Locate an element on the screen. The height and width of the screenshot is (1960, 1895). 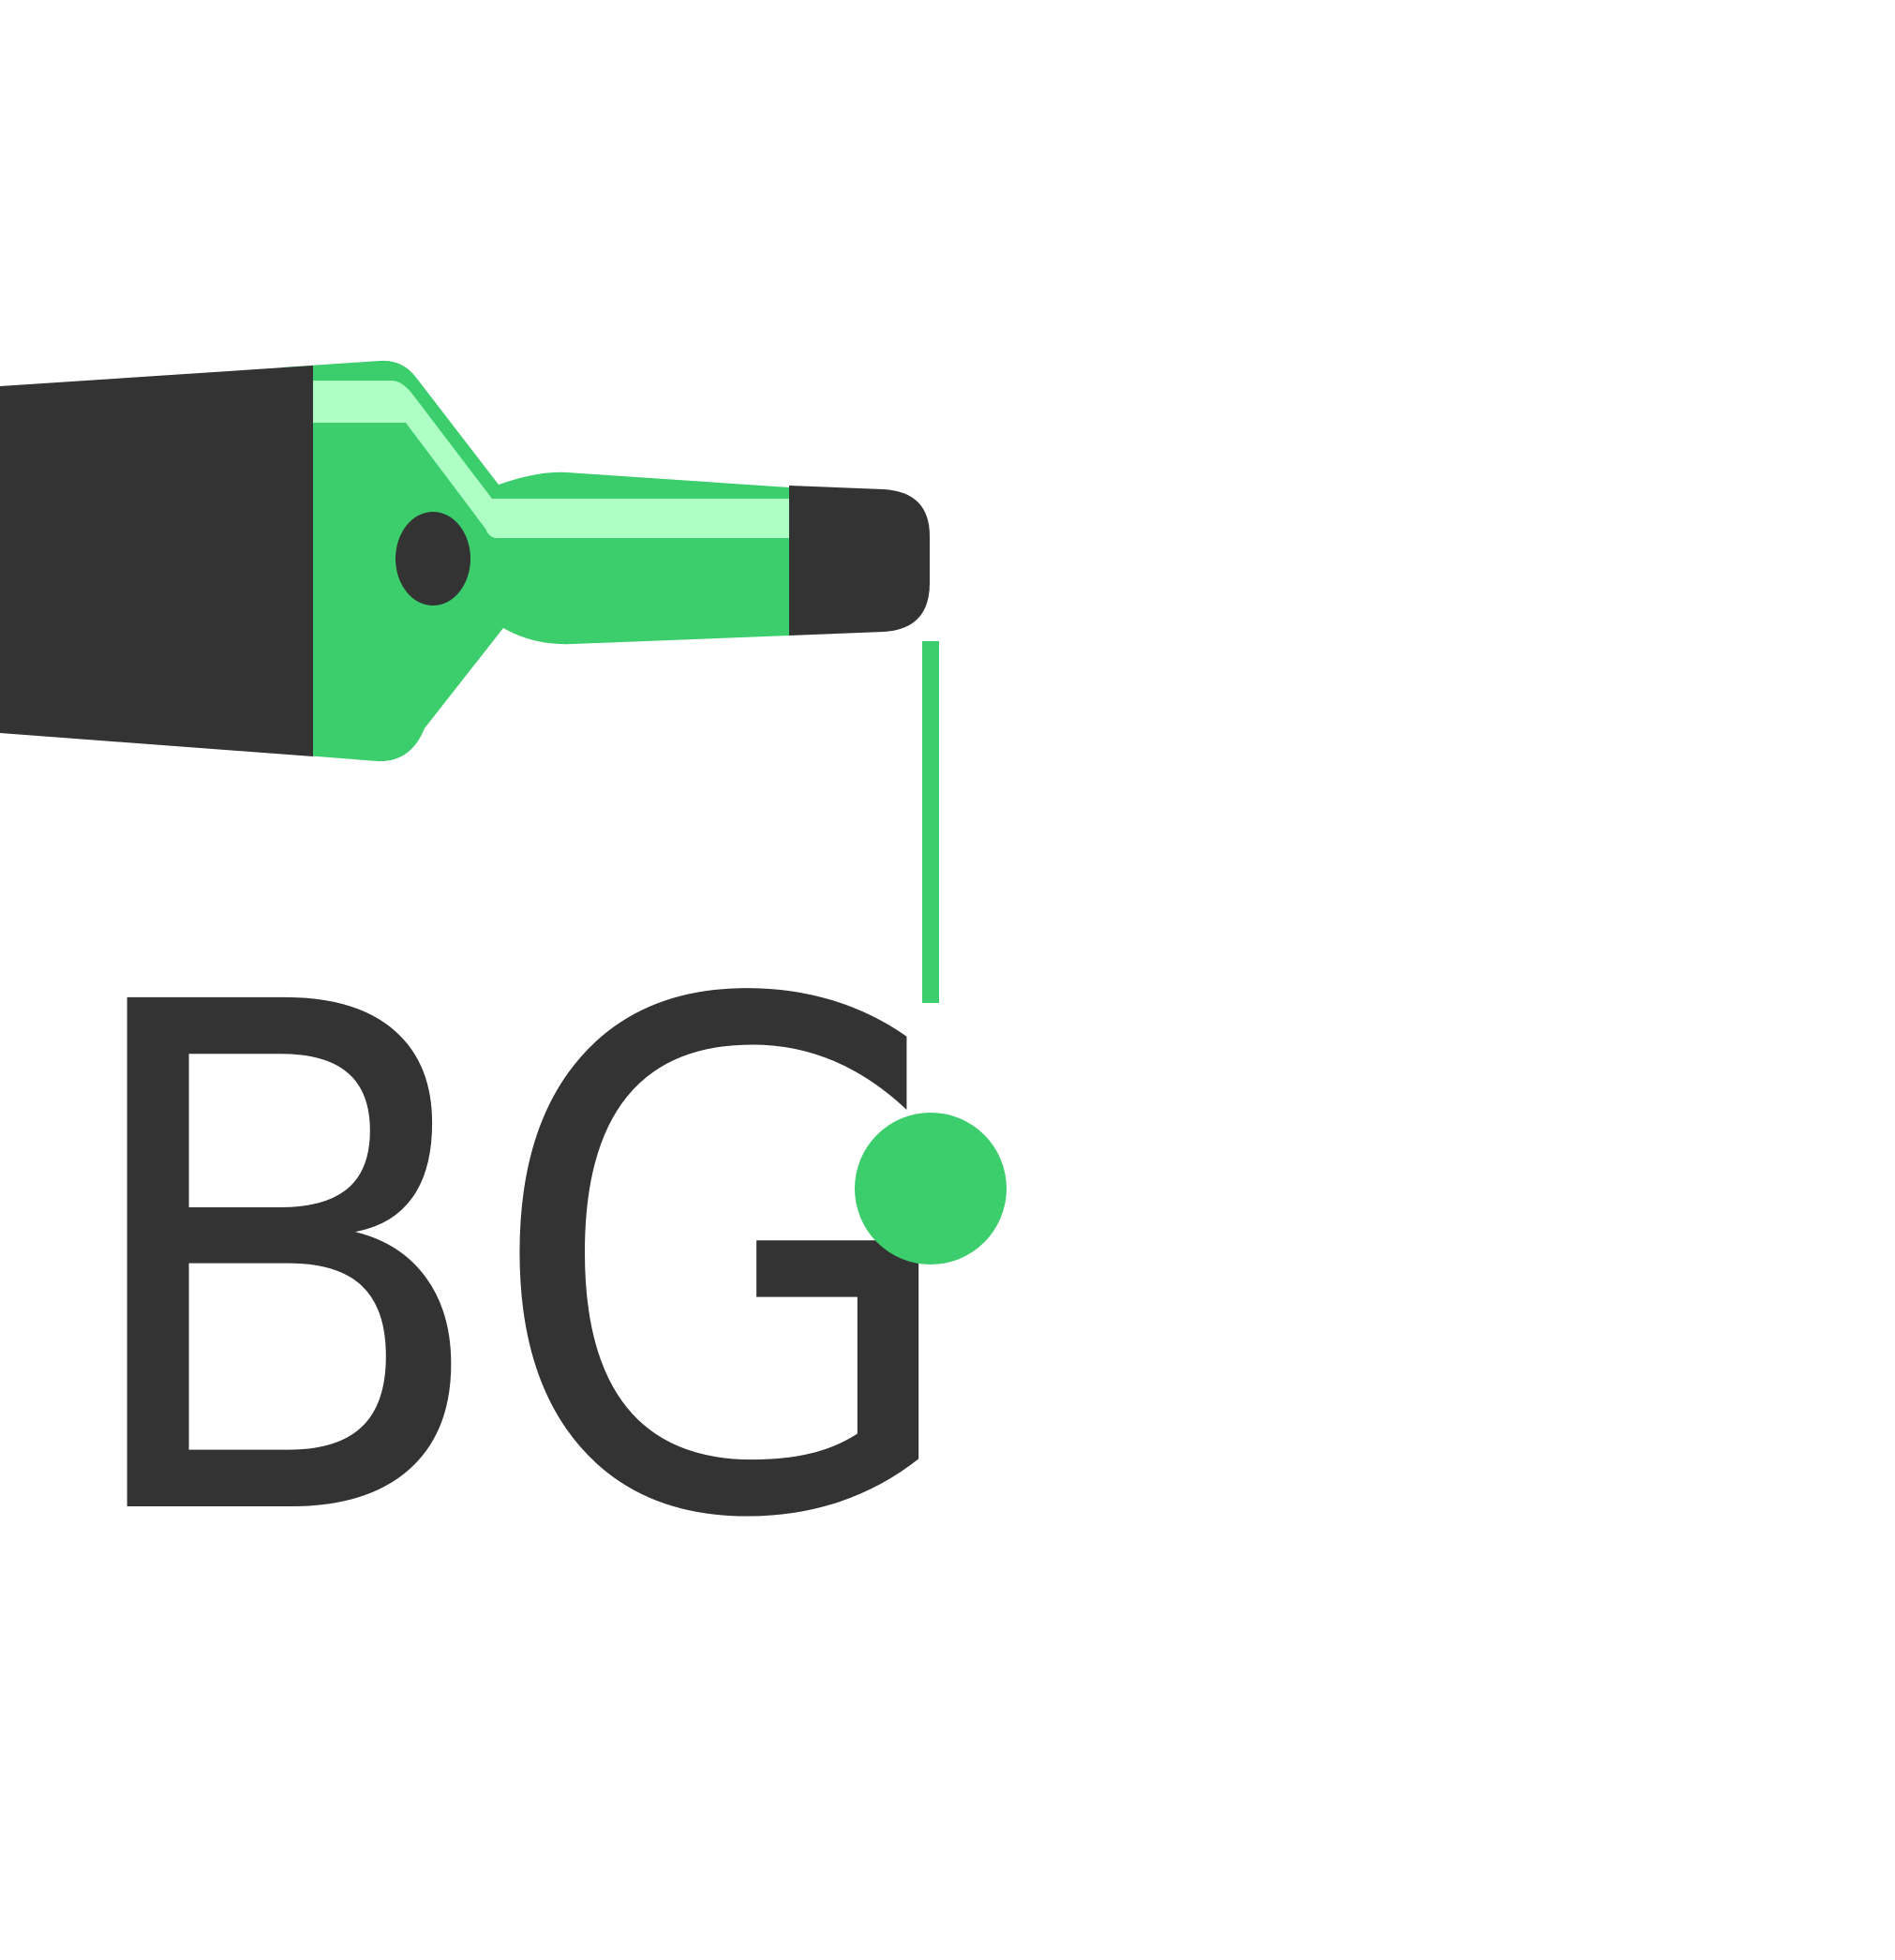
pen-highlight is located at coordinates (535, 460).